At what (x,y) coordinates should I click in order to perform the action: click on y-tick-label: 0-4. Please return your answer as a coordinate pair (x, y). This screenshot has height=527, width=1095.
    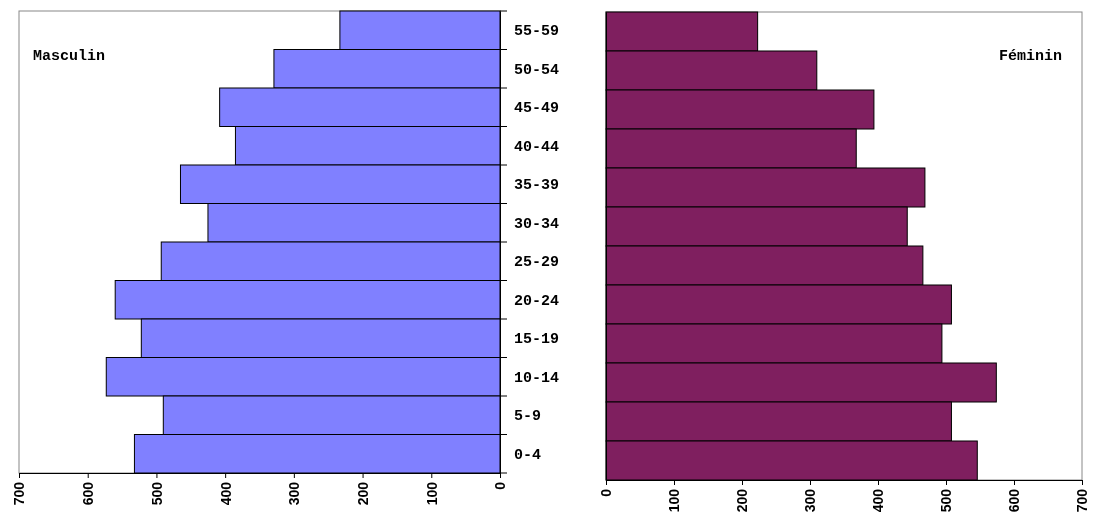
    Looking at the image, I should click on (528, 455).